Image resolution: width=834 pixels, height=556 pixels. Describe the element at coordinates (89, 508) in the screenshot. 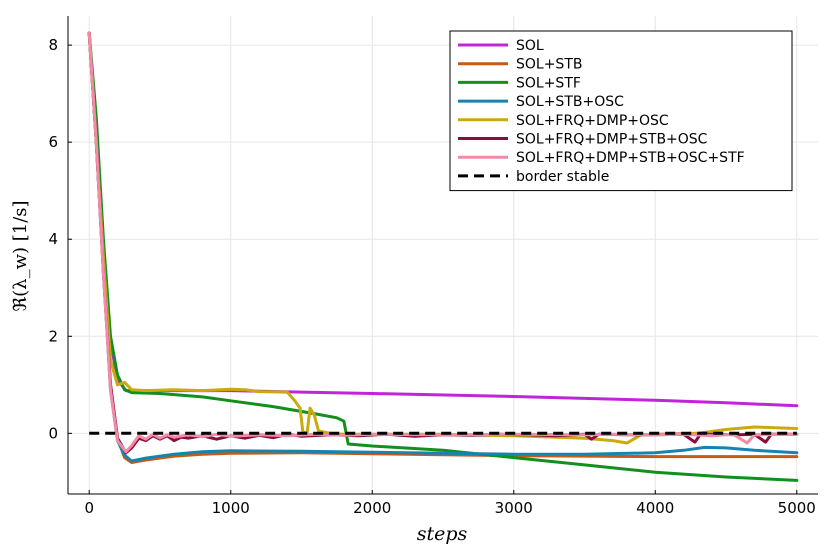

I see `x-tick-label: 0` at that location.